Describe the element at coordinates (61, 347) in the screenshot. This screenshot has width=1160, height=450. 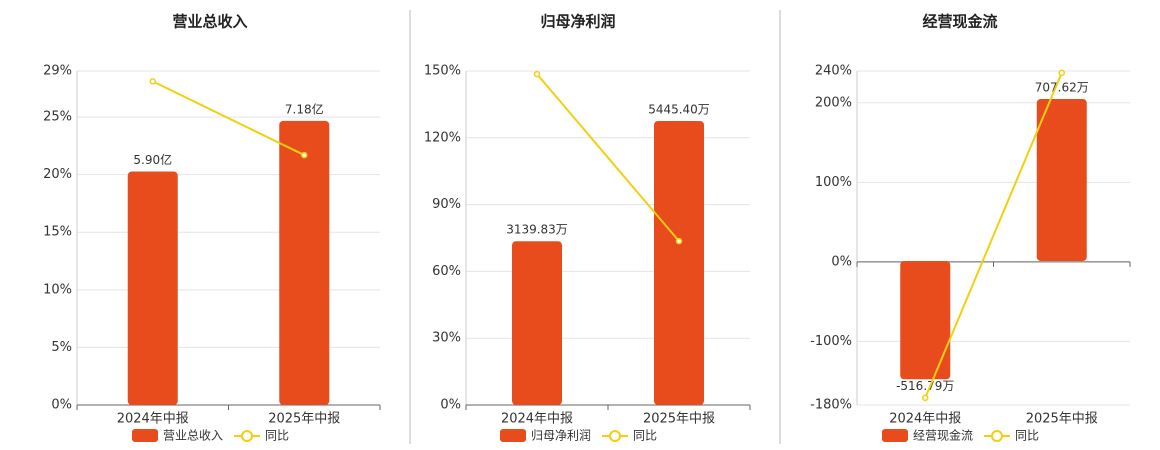
I see `y-tick-label: 5%` at that location.